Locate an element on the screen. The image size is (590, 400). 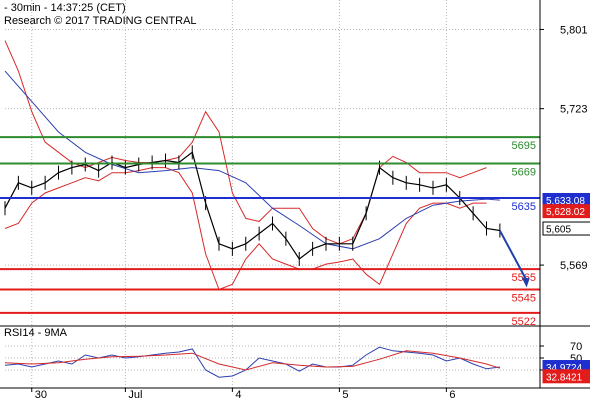
forecast-arrow is located at coordinates (514, 259).